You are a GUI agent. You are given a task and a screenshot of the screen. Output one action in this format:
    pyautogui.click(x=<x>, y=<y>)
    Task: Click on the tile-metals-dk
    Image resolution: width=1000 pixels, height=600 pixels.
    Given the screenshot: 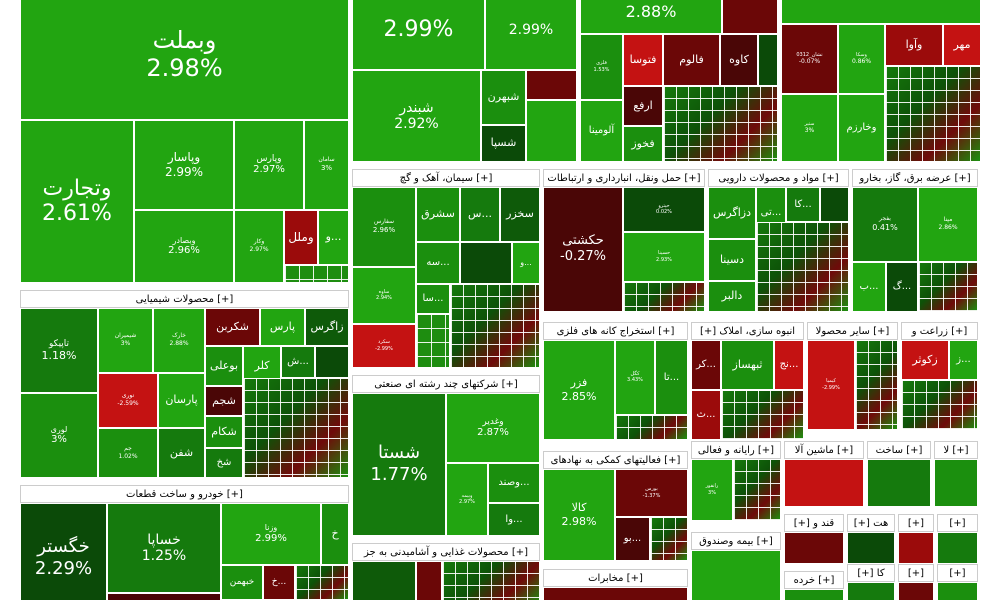 What is the action you would take?
    pyautogui.click(x=768, y=60)
    